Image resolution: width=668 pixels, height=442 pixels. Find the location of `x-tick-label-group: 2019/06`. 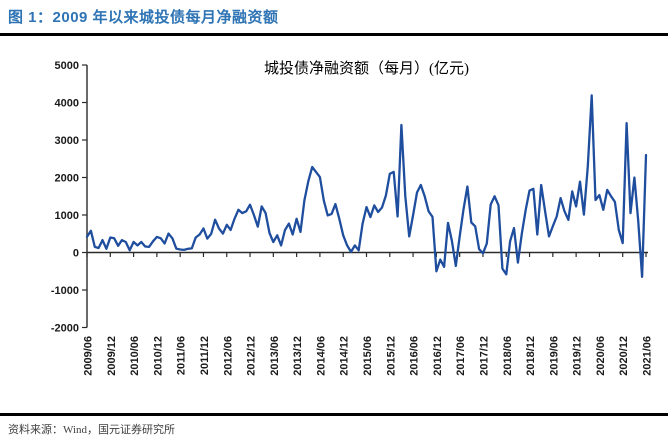

x-tick-label-group: 2019/06 is located at coordinates (554, 356).